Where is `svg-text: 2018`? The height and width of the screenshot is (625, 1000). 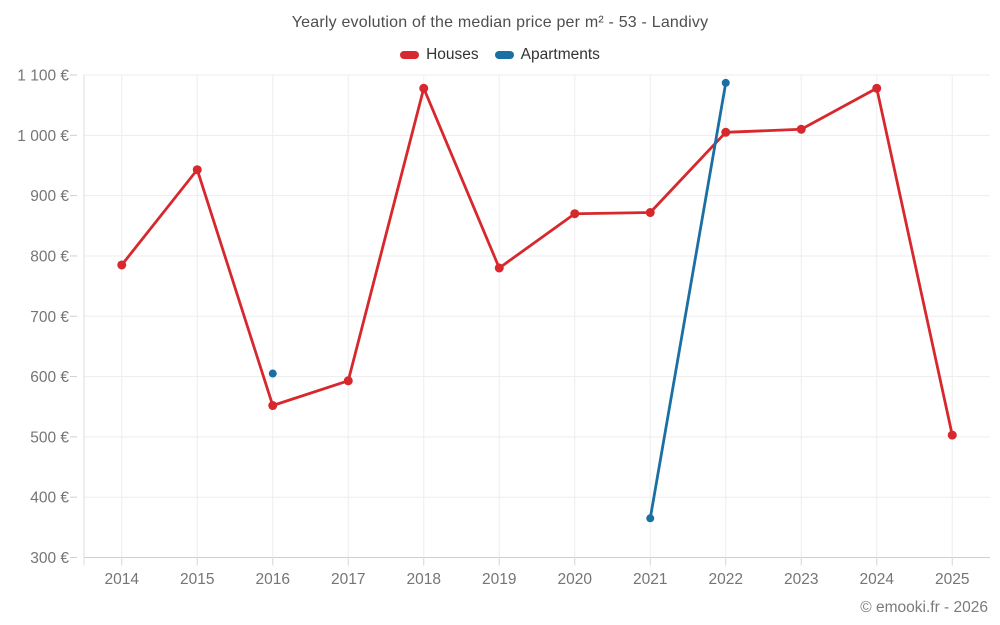
svg-text: 2018 is located at coordinates (424, 579).